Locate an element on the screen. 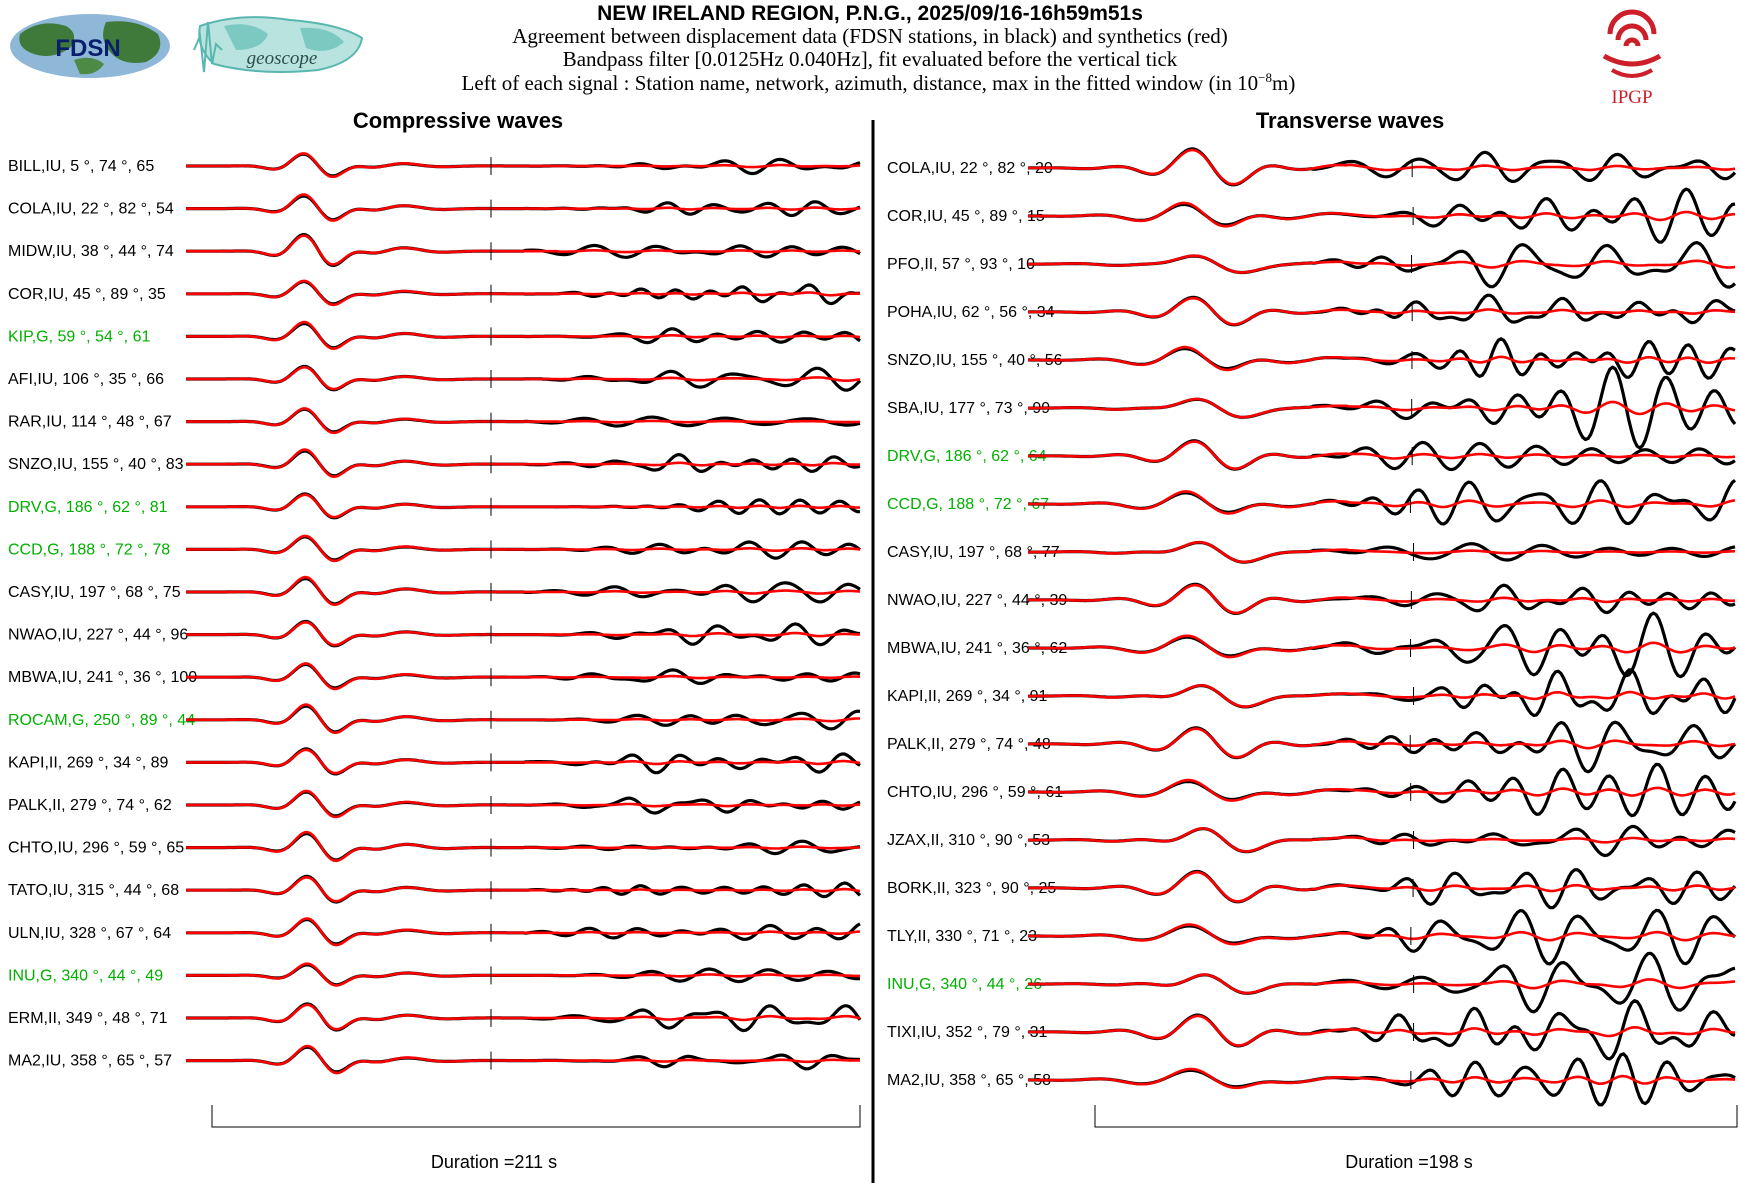  trace-row: PALK,II, 279 °, 74 °, 48 is located at coordinates (1312, 747).